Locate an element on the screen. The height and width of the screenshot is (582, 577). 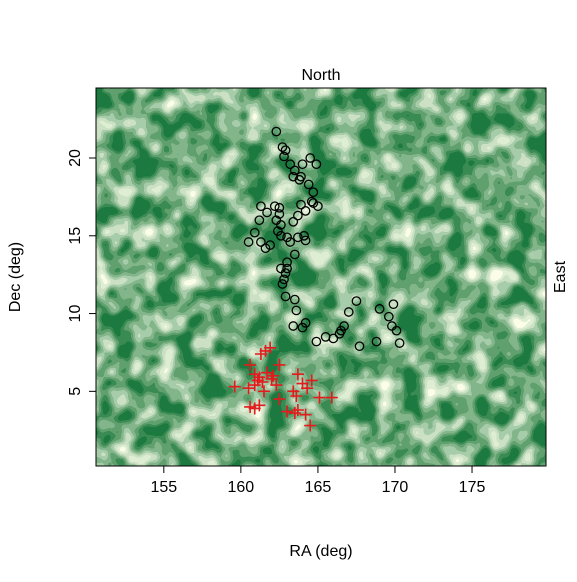
x-tick-label: 170 is located at coordinates (395, 487).